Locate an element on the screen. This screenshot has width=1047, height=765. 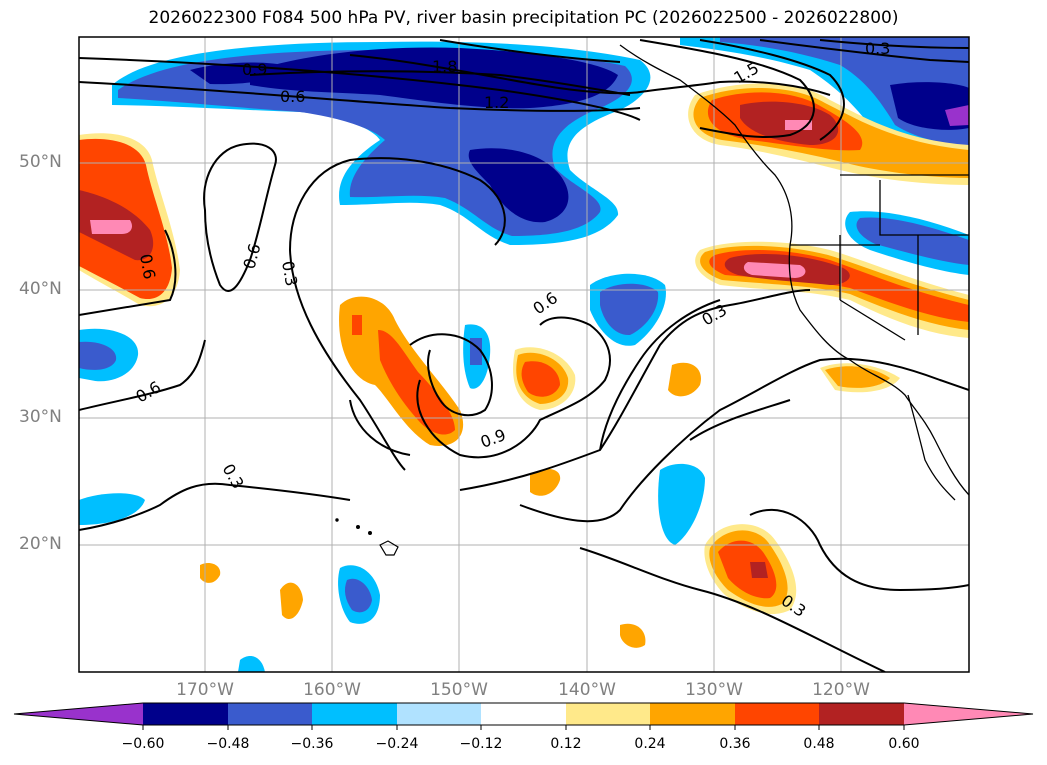
lat-label-30n: 30°N is located at coordinates (40, 417).